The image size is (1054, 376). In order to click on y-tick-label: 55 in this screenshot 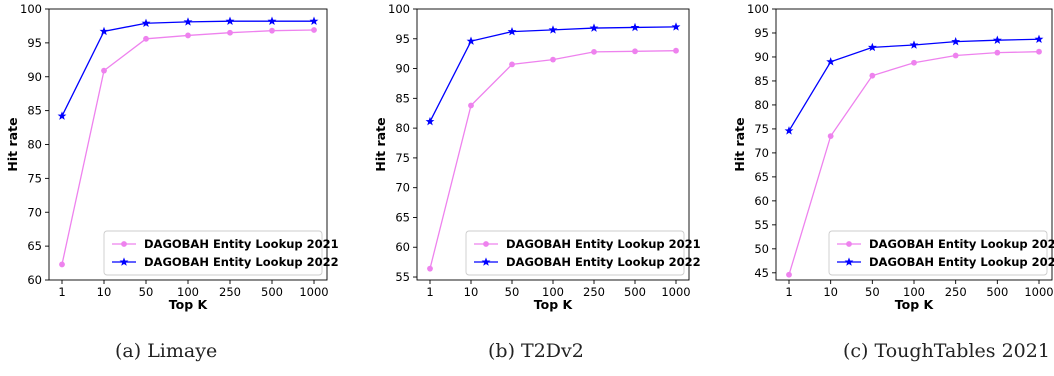, I will do `click(402, 277)`.